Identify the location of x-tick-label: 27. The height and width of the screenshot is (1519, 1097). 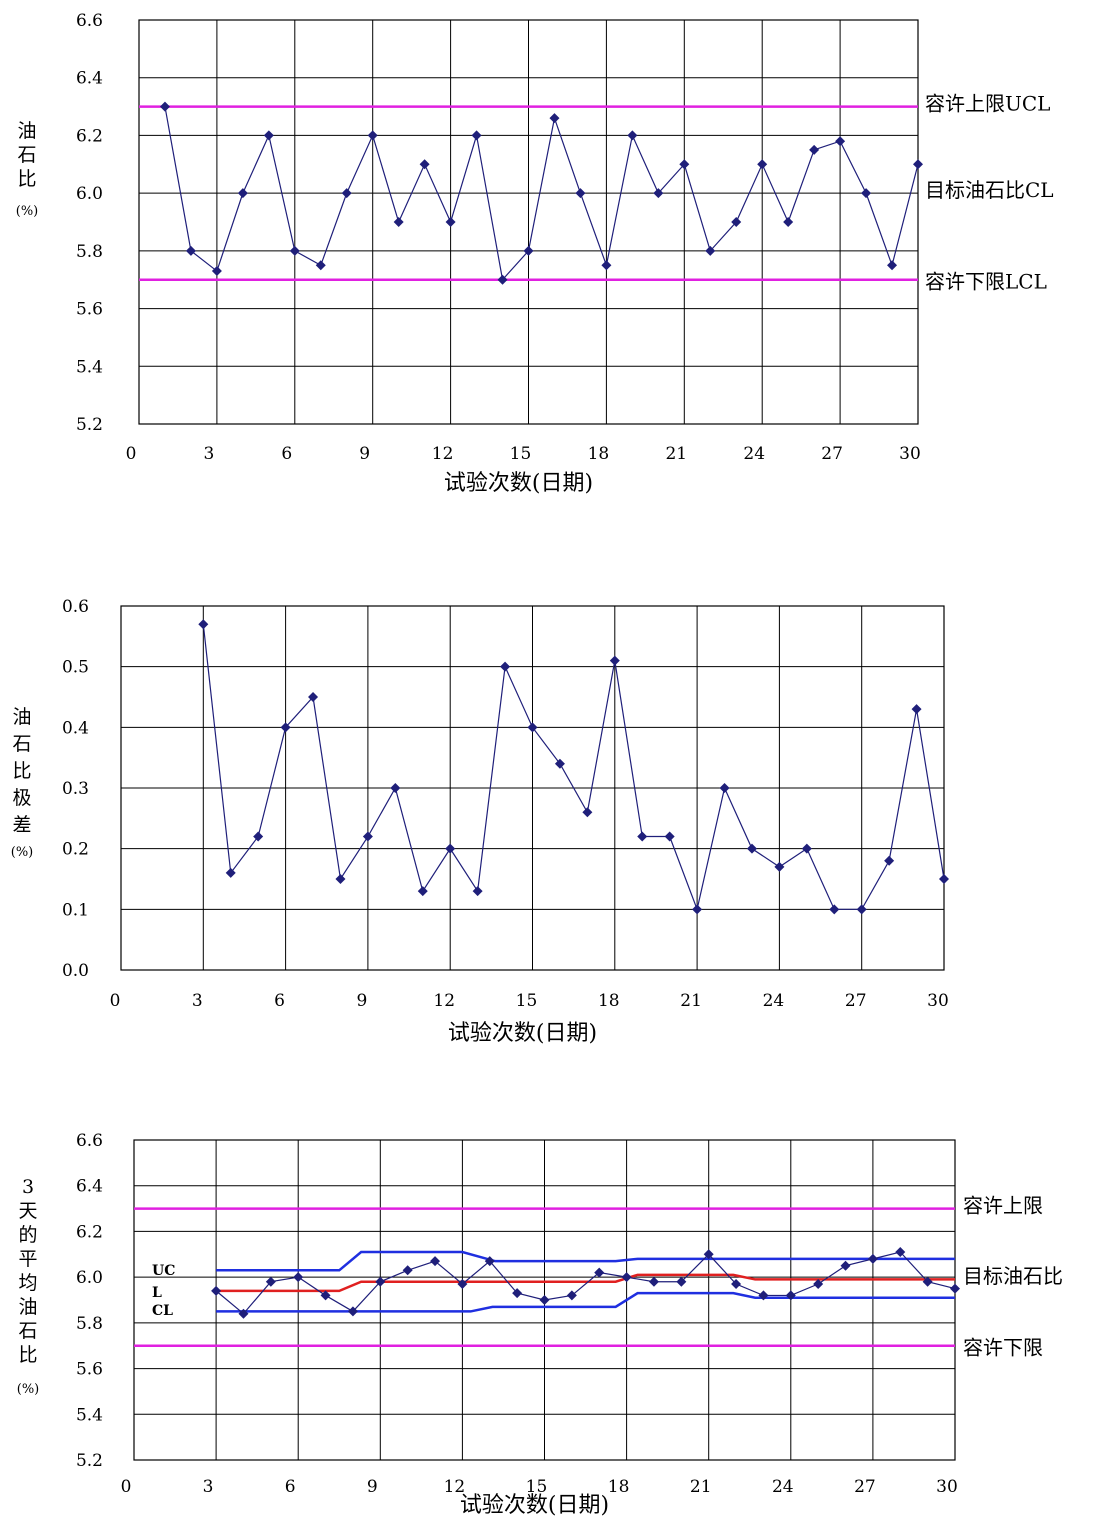
(832, 454).